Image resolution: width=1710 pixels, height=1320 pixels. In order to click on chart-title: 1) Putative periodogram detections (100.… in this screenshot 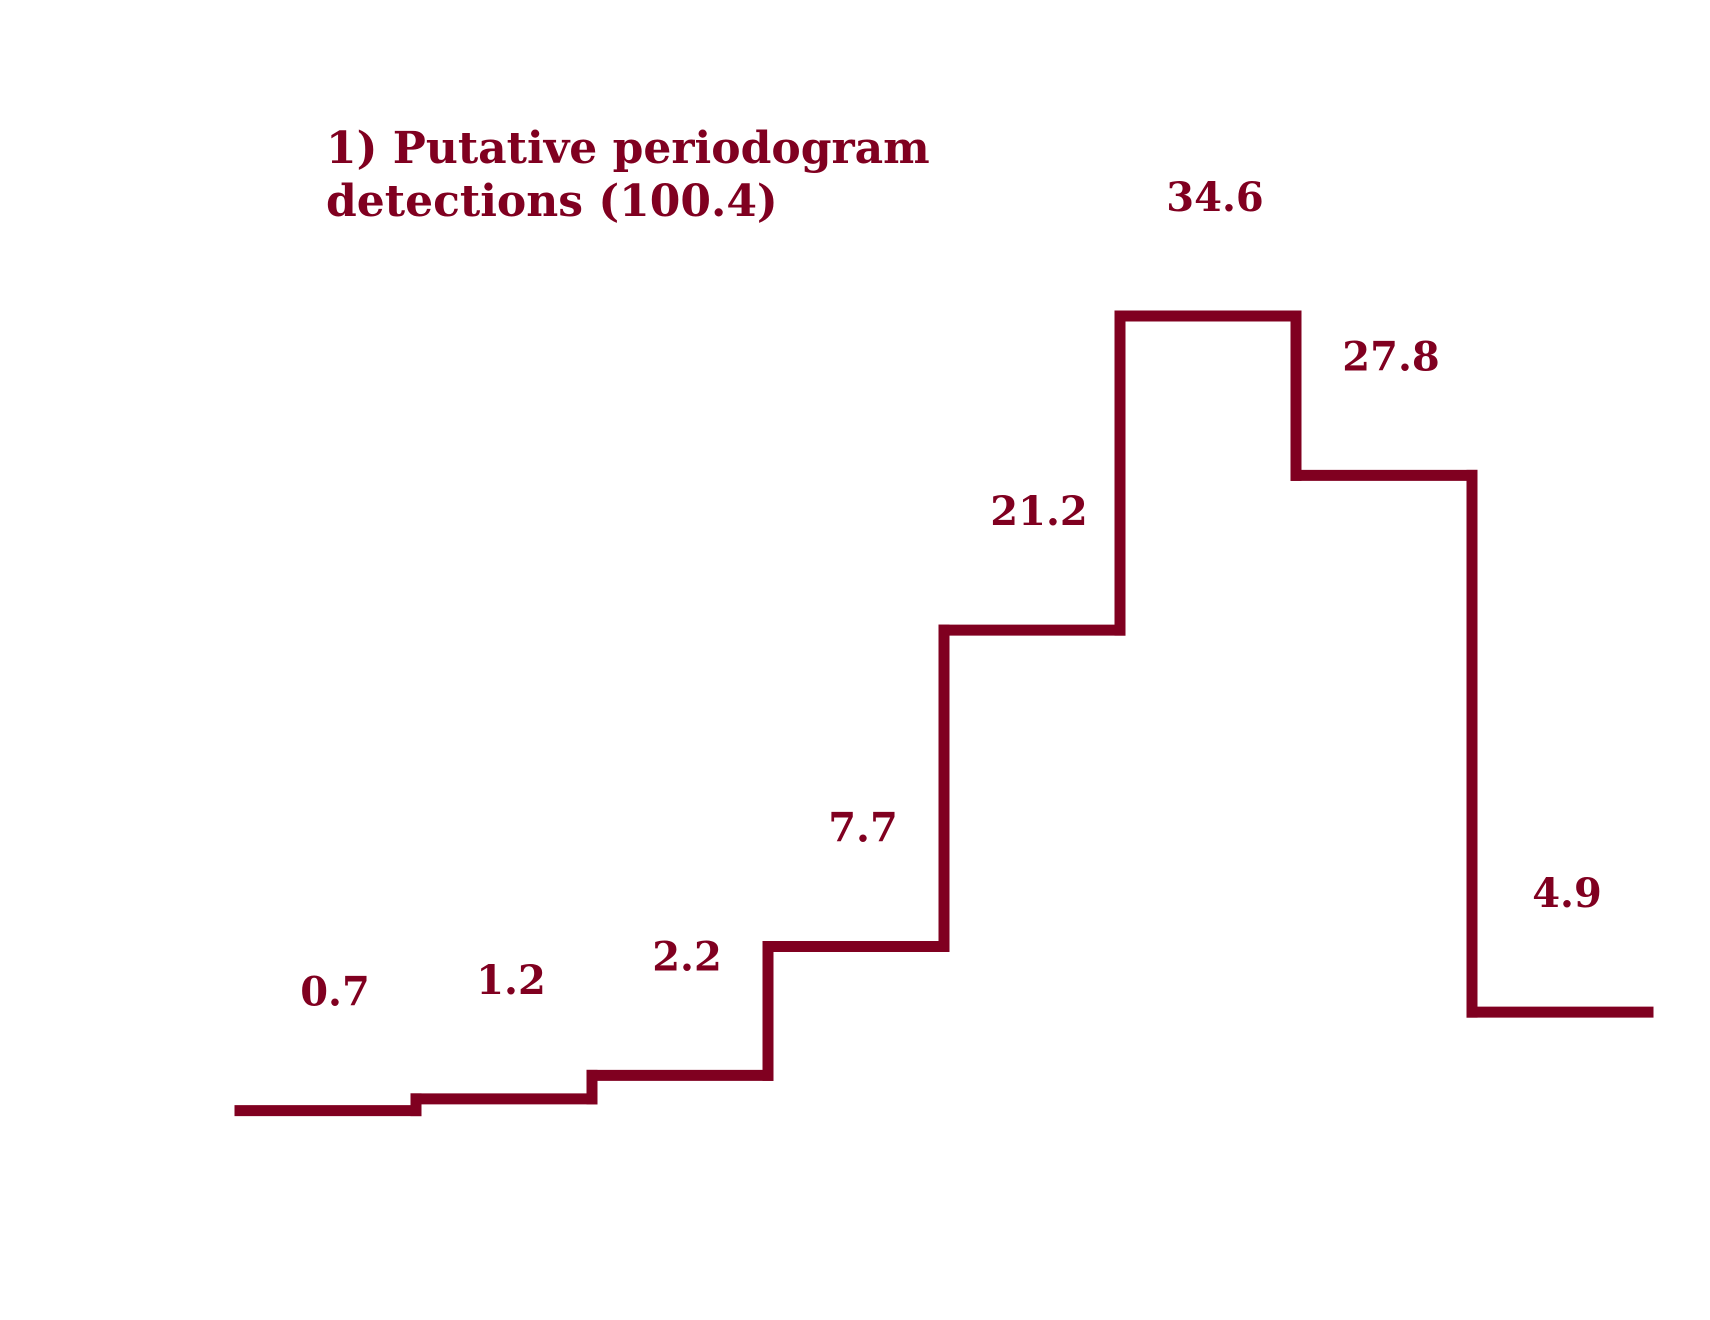, I will do `click(628, 175)`.